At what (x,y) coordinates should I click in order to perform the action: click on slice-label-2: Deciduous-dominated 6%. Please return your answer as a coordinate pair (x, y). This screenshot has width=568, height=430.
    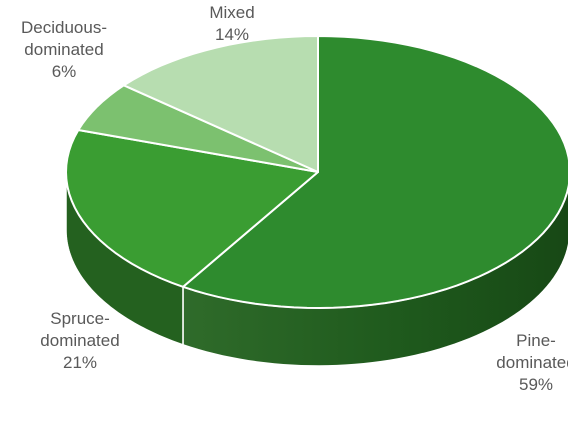
    Looking at the image, I should click on (64, 49).